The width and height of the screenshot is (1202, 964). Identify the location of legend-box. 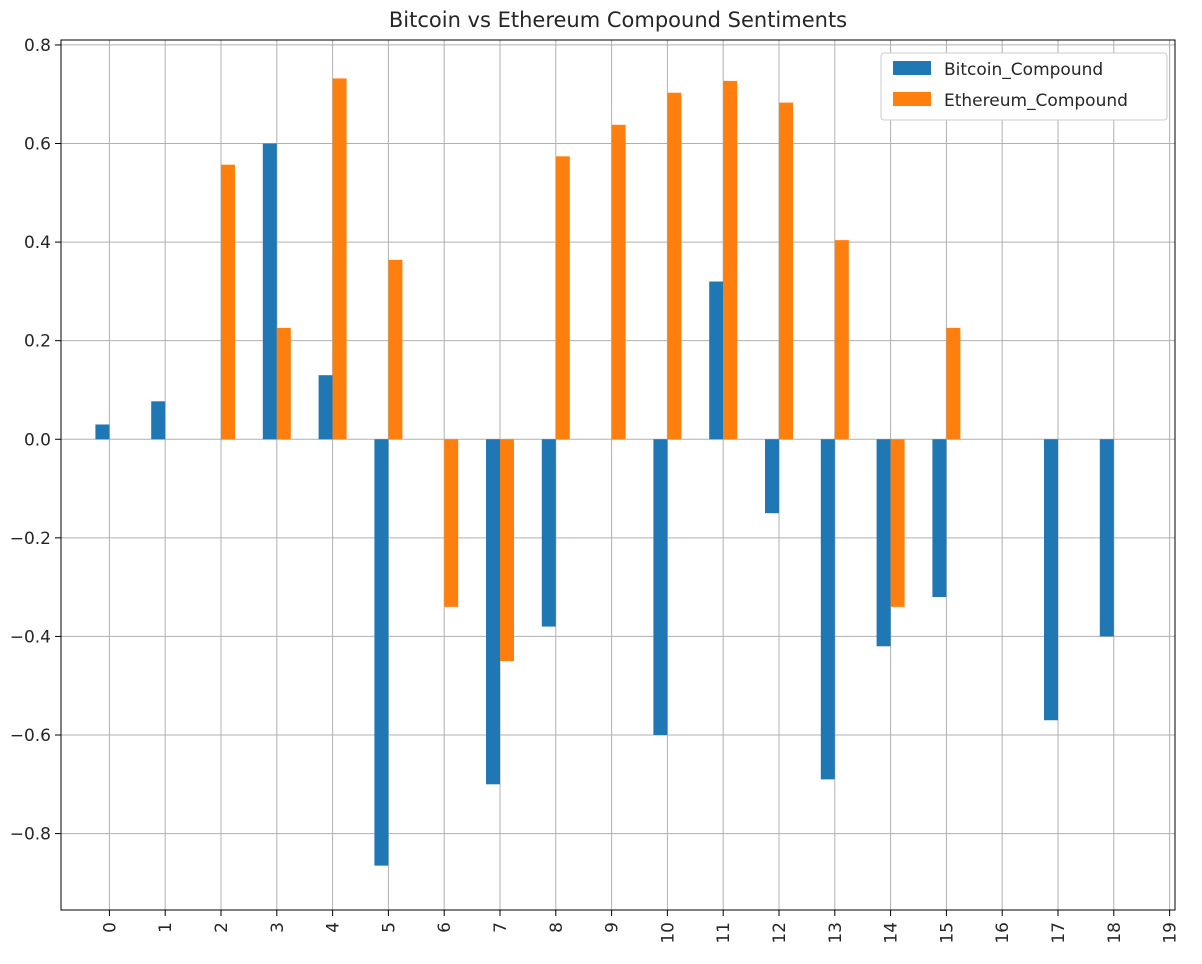
(1024, 86).